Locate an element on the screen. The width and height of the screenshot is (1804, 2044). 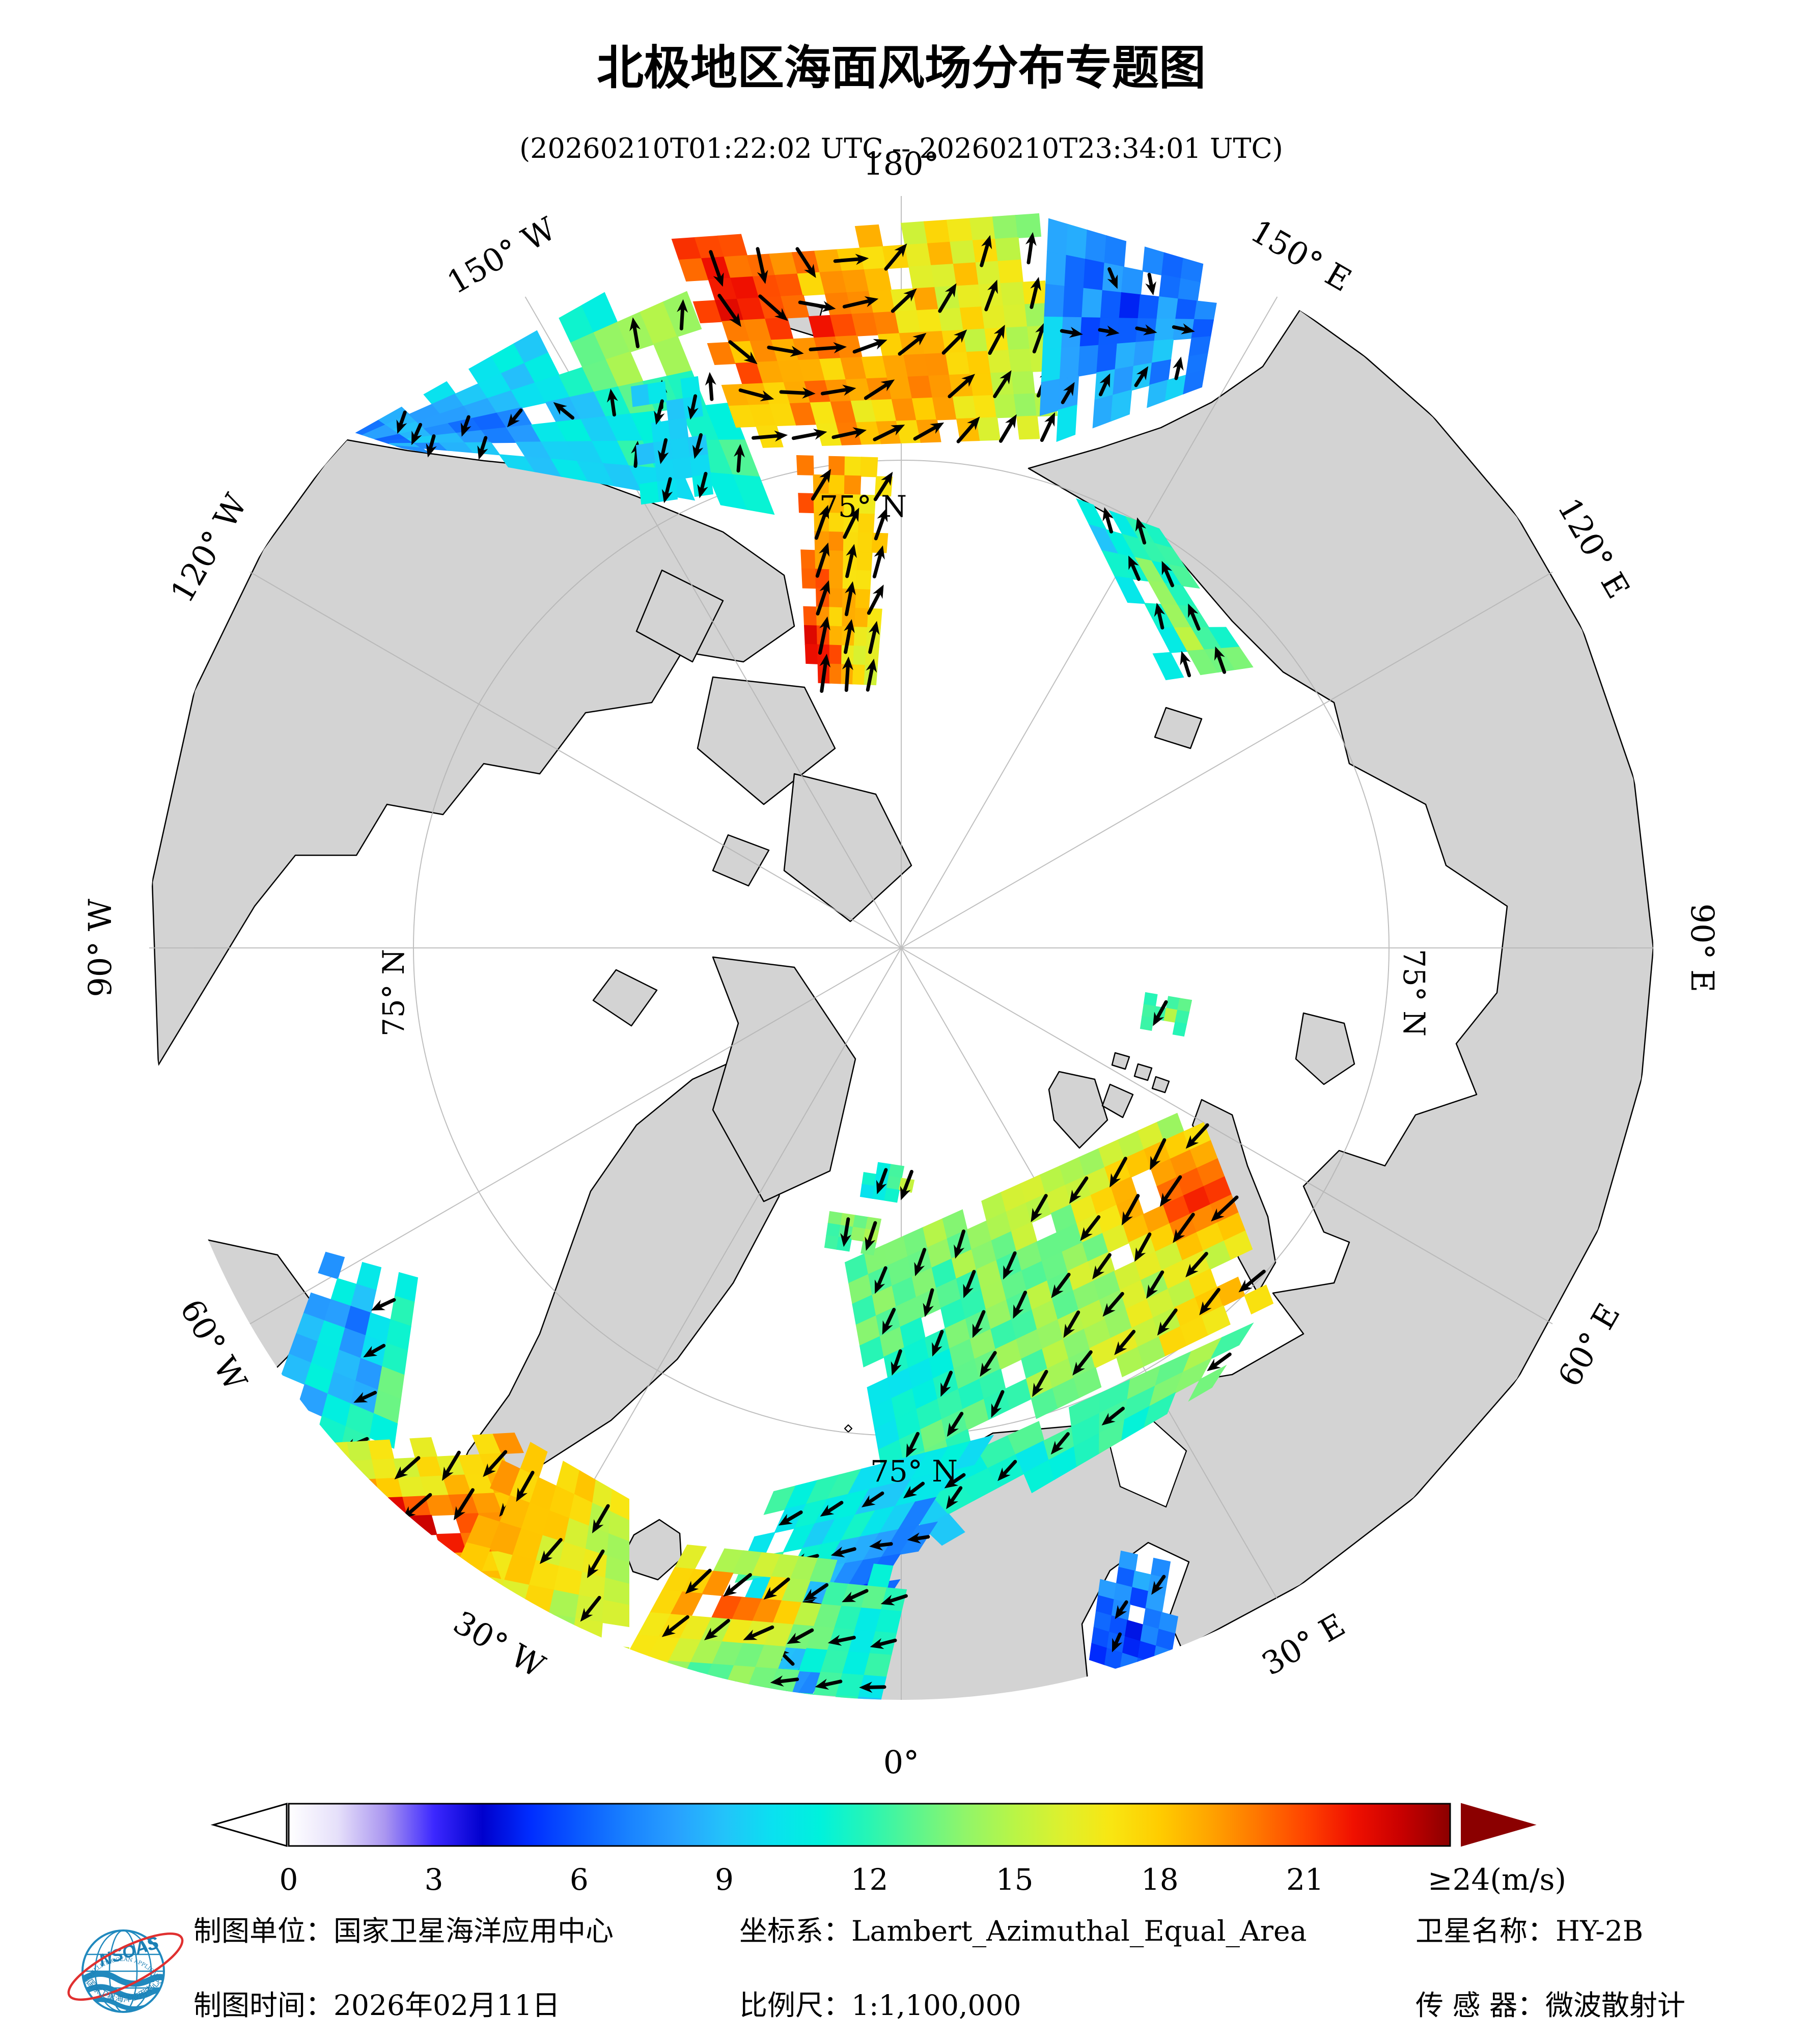
wind-swath-labrador-sea-band is located at coordinates (342, 1374).